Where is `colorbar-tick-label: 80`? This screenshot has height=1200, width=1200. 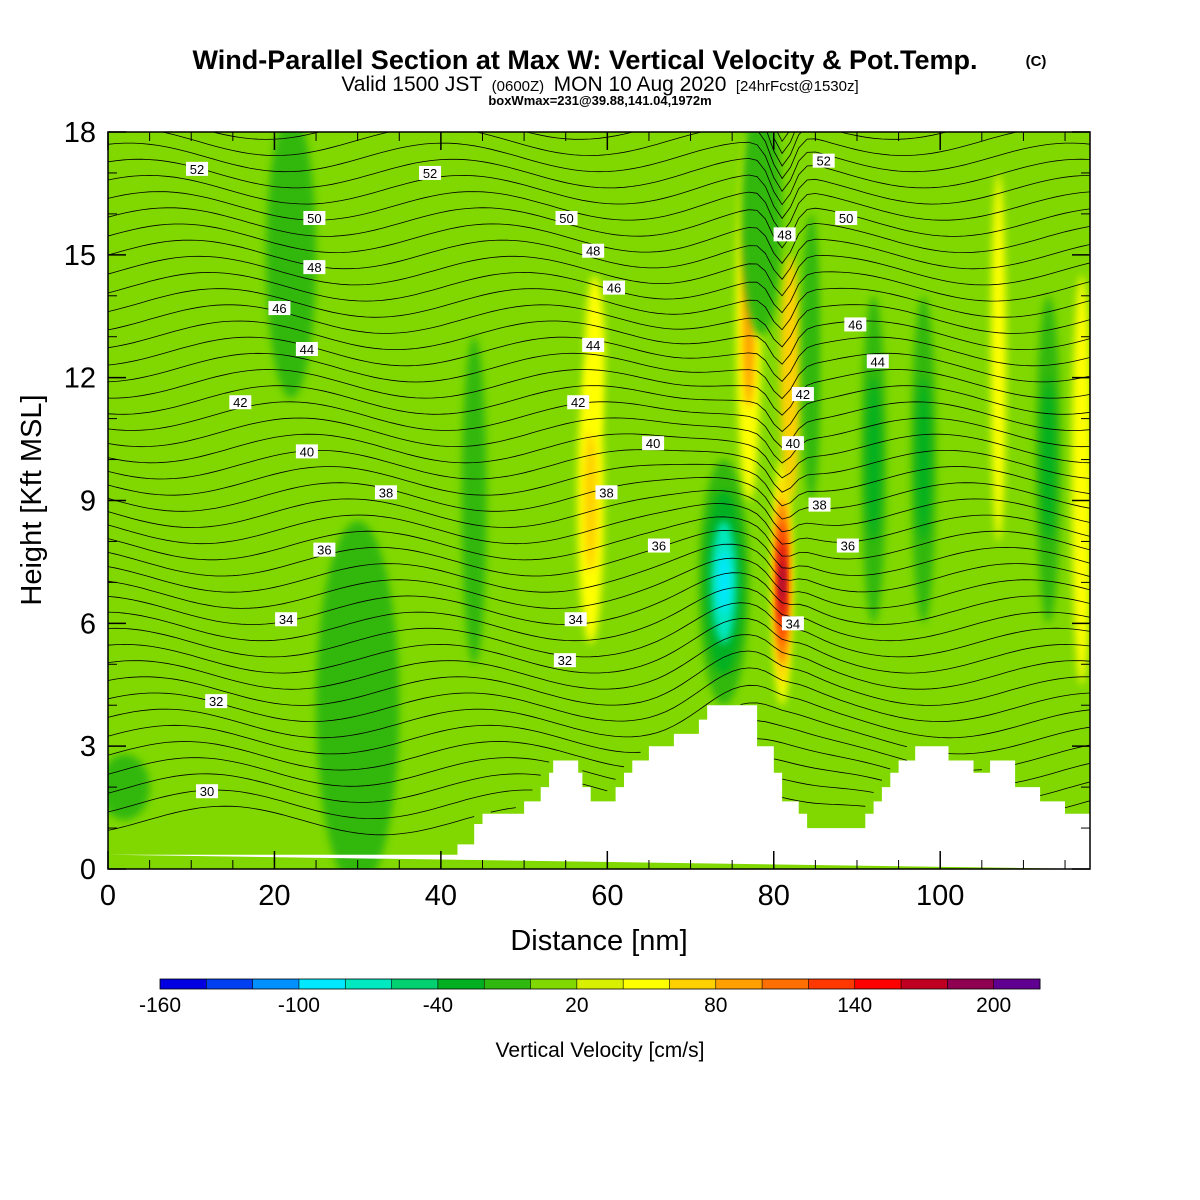
colorbar-tick-label: 80 is located at coordinates (715, 1005).